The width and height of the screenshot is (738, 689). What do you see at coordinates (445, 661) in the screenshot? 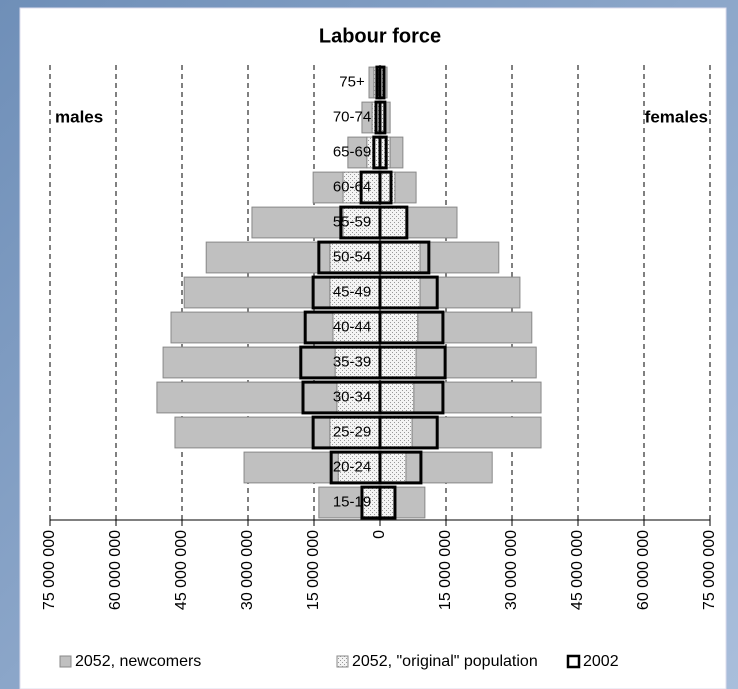
I see `legend-label: 2052, "original" population` at bounding box center [445, 661].